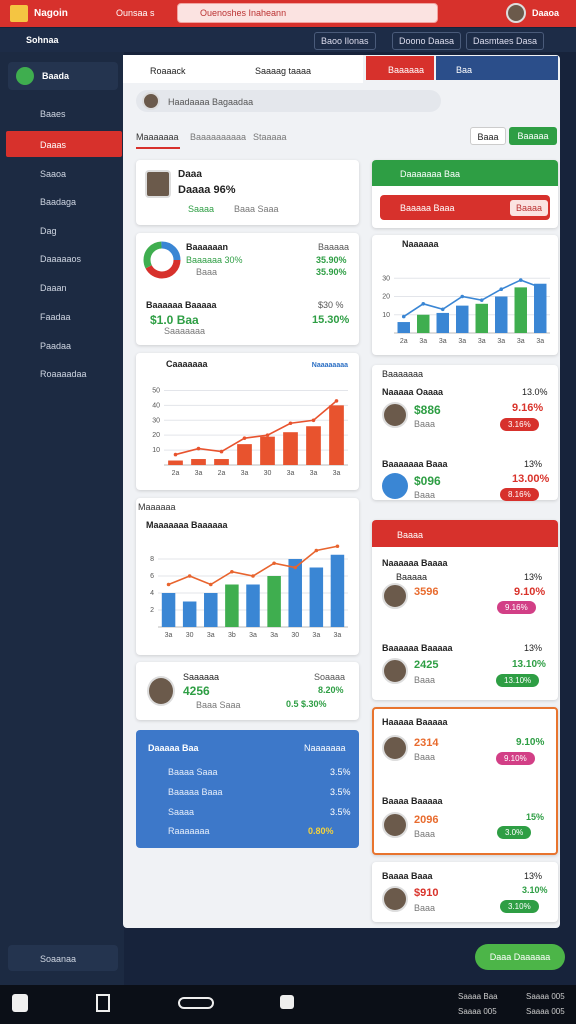  What do you see at coordinates (403, 374) in the screenshot?
I see `list-title: Baaaaaaa` at bounding box center [403, 374].